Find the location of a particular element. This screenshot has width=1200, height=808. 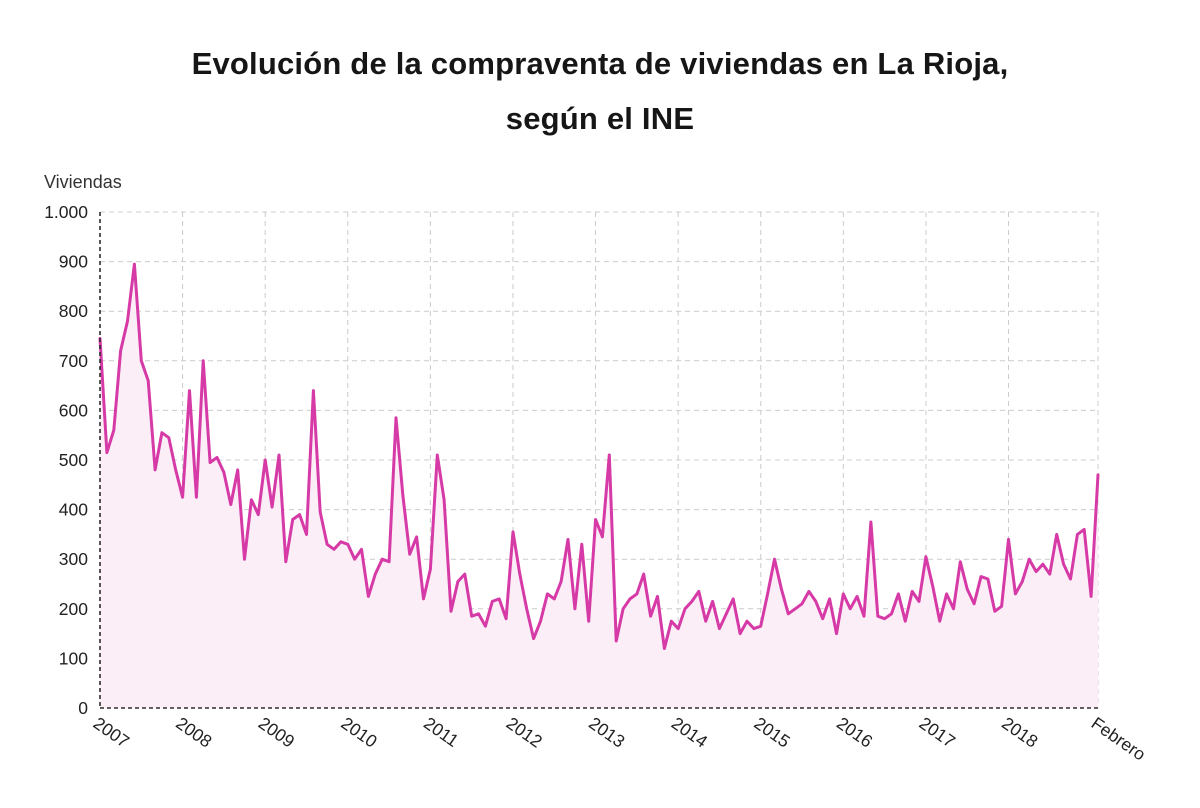

y-tick-label: 0 is located at coordinates (83, 708).